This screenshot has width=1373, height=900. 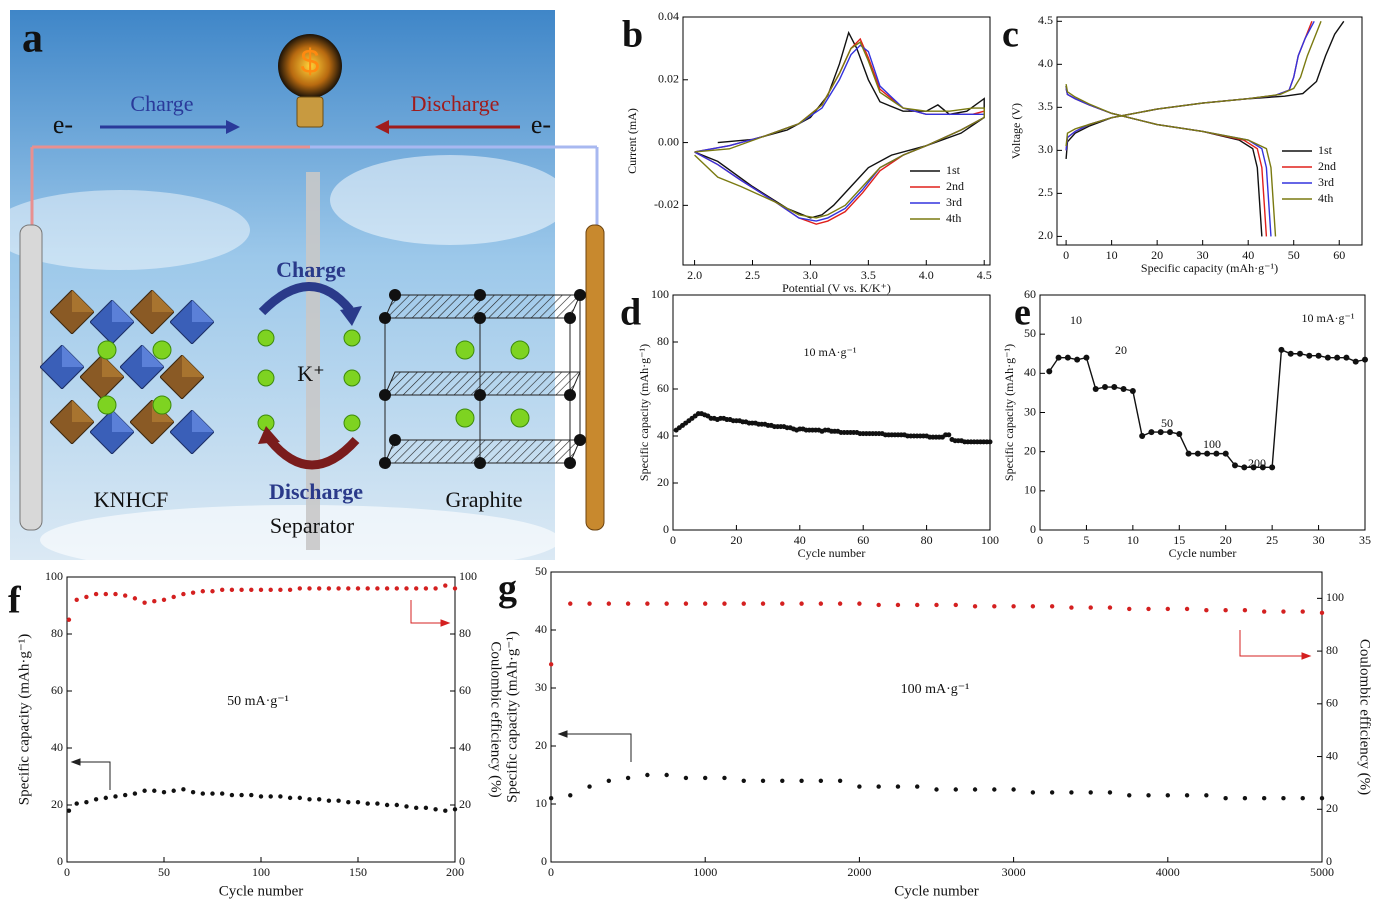 I want to click on x-tick-label: 40, so click(x=1248, y=255).